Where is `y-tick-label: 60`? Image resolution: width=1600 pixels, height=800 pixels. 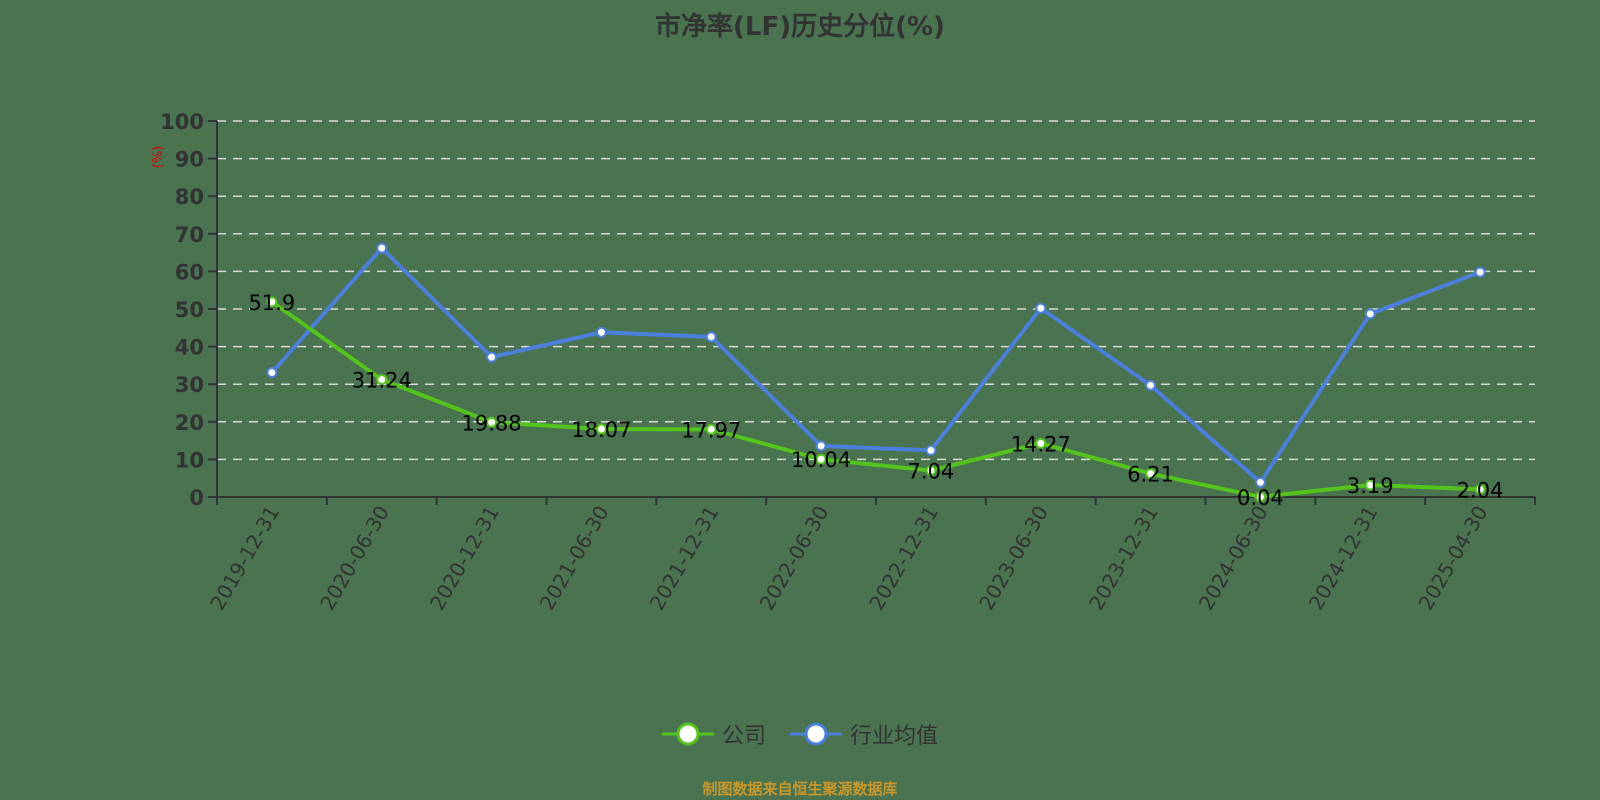 y-tick-label: 60 is located at coordinates (189, 272).